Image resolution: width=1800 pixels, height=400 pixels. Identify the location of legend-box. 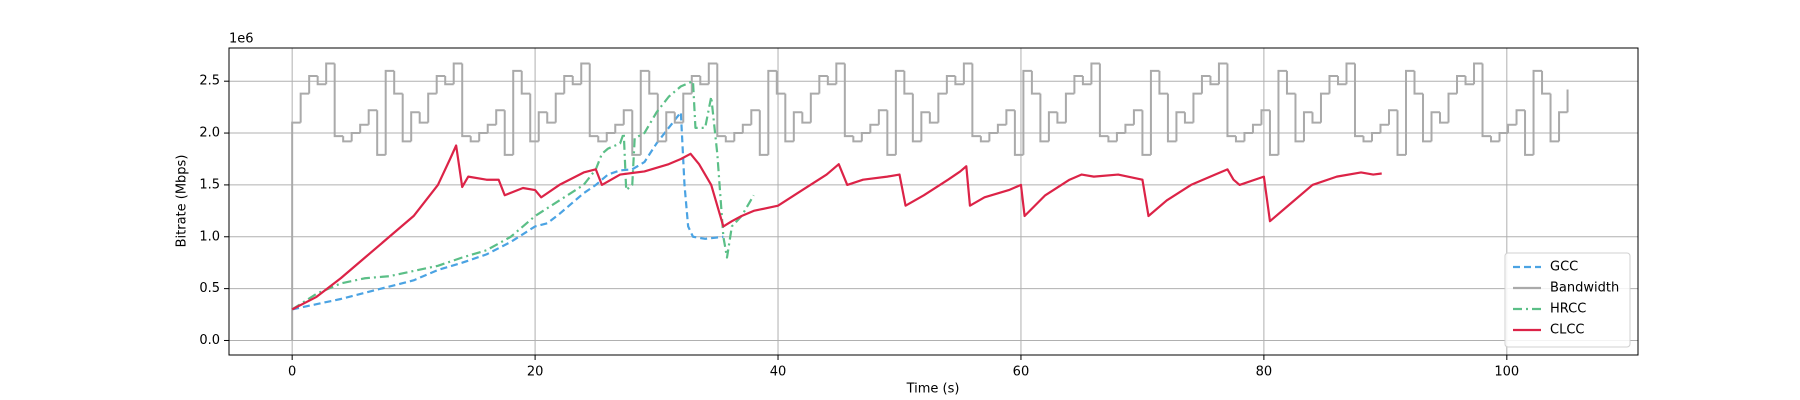
(1567, 300).